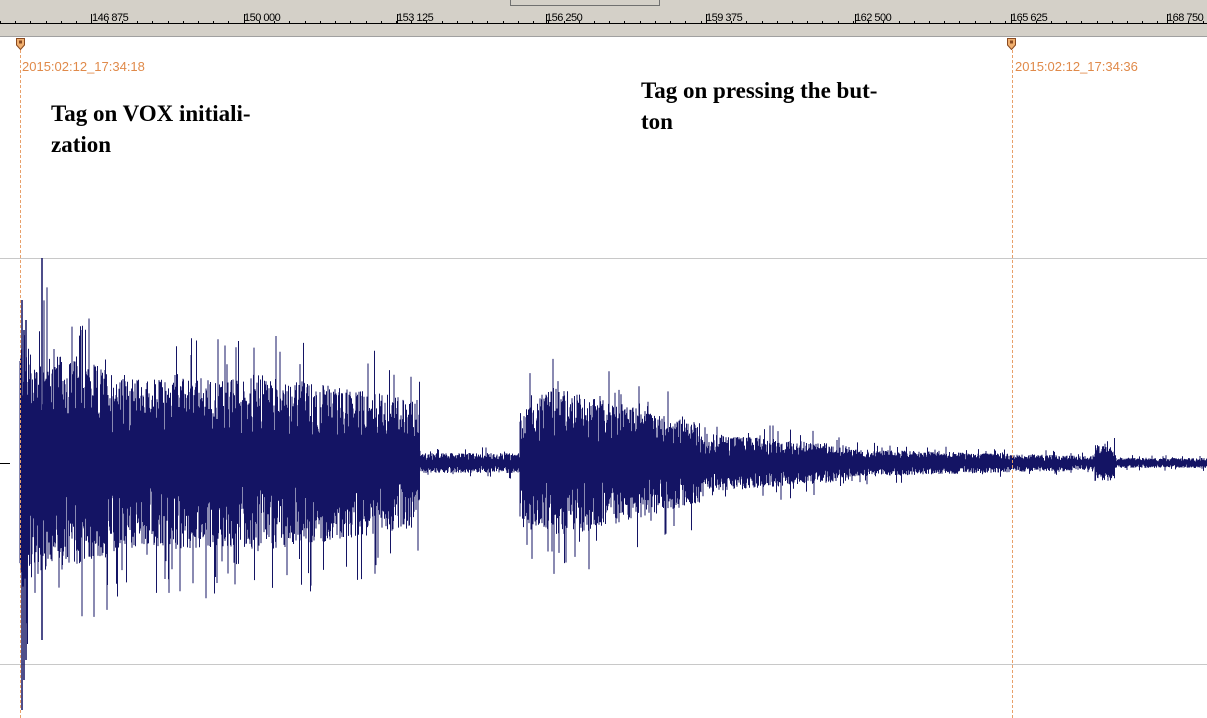  Describe the element at coordinates (1185, 18) in the screenshot. I see `ruler-label: 168 750` at that location.